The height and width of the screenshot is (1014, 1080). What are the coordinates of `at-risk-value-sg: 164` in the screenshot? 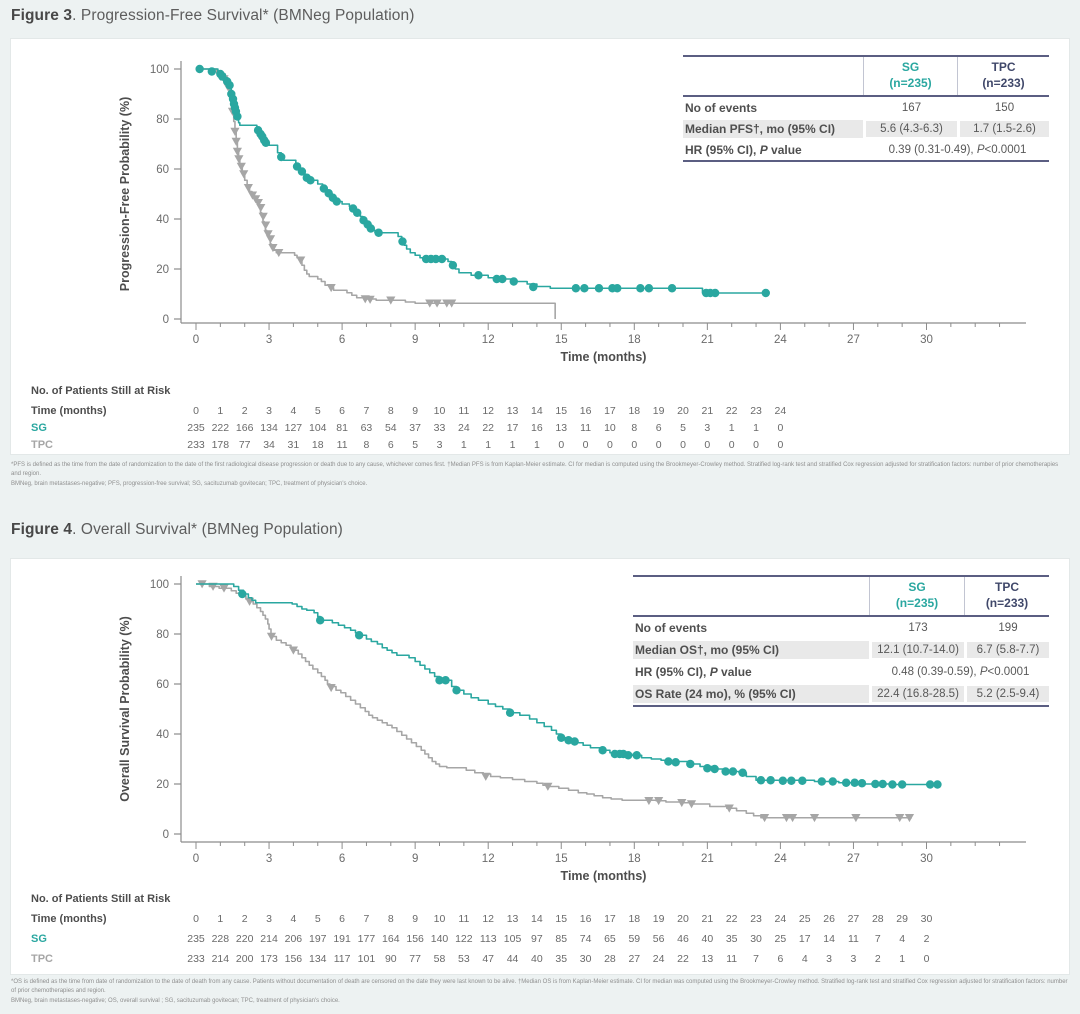 It's located at (391, 939).